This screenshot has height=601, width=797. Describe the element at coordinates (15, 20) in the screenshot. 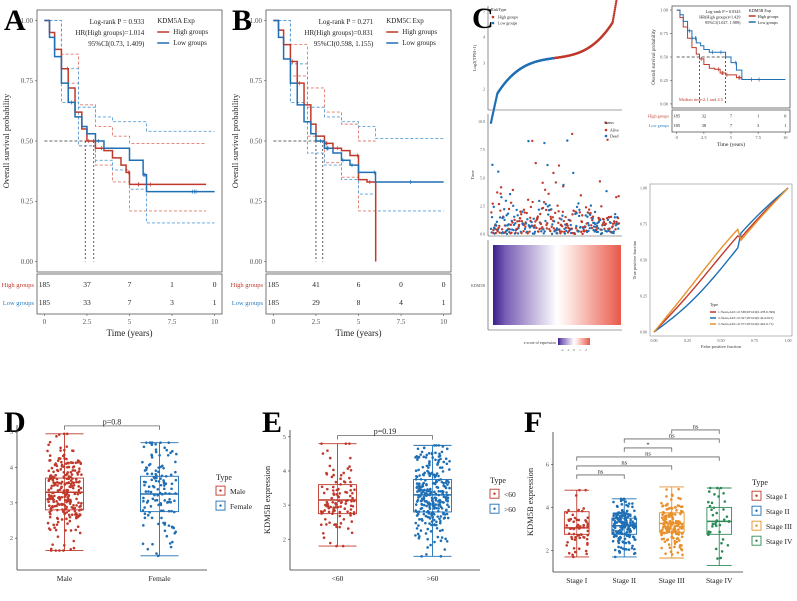

I see `panel-letter-a: A` at that location.